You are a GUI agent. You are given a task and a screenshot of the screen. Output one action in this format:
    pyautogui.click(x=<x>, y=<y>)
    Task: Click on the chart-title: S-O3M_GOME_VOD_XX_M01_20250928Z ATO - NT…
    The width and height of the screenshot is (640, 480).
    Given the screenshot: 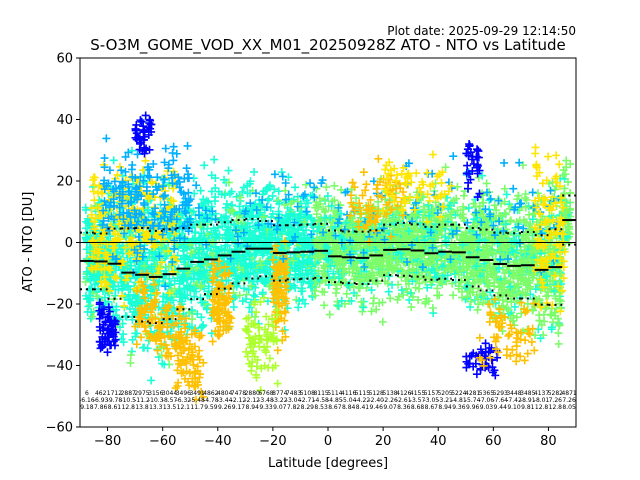 What is the action you would take?
    pyautogui.click(x=328, y=45)
    